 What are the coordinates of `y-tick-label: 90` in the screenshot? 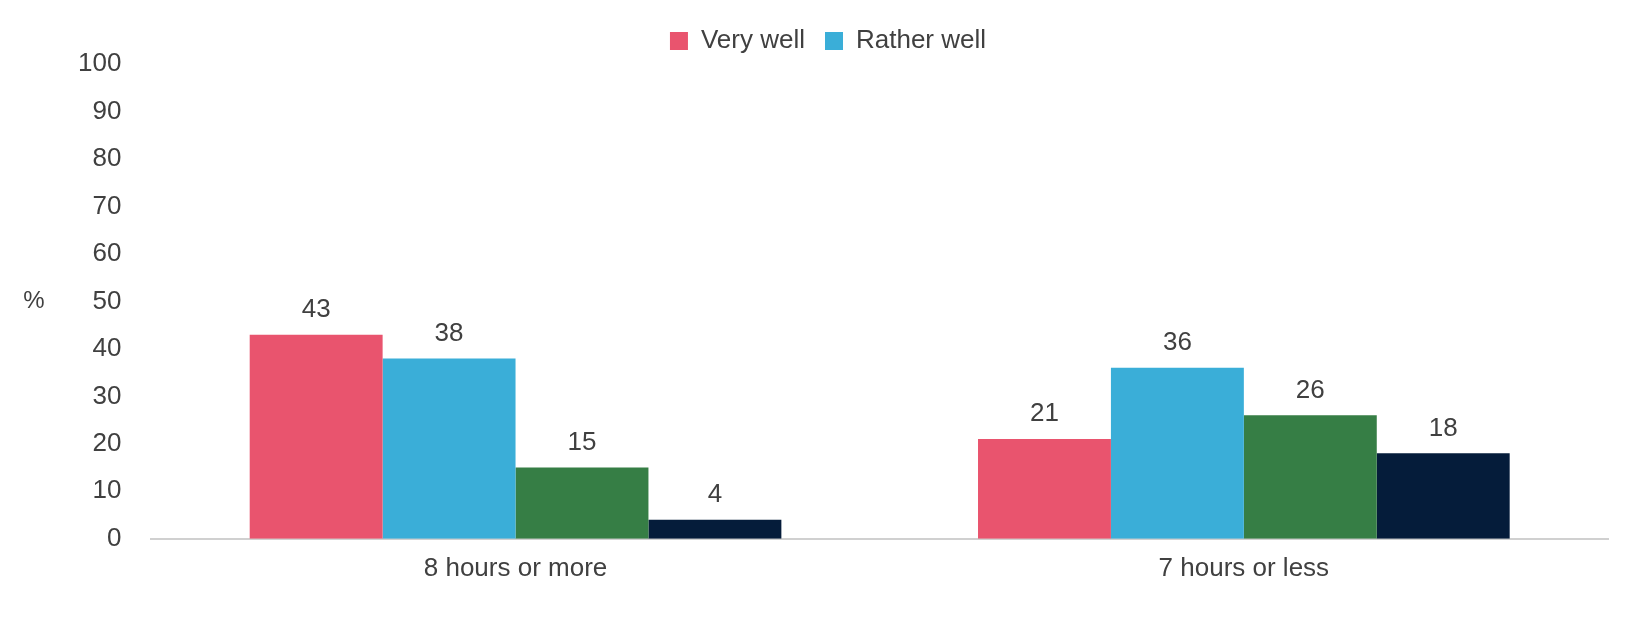 It's located at (107, 109).